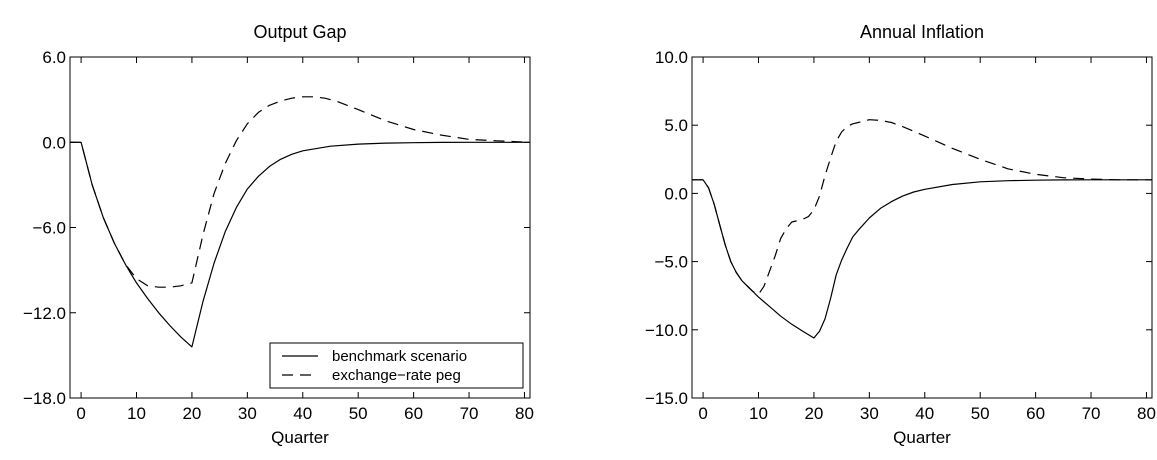  What do you see at coordinates (813, 413) in the screenshot?
I see `annual-inflation-x-tick-label: 20` at bounding box center [813, 413].